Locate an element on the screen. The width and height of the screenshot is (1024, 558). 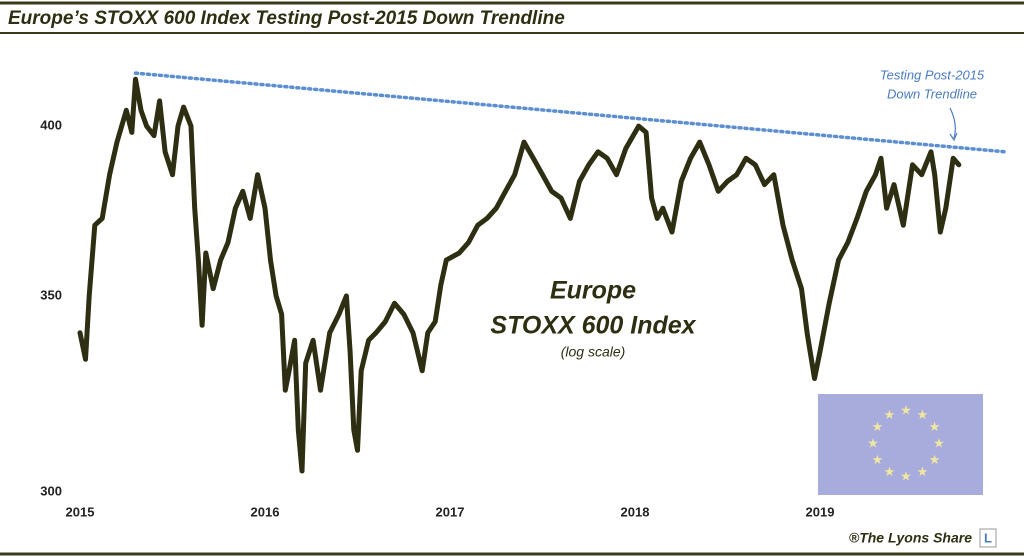
y-tick-label: 400 is located at coordinates (51, 124).